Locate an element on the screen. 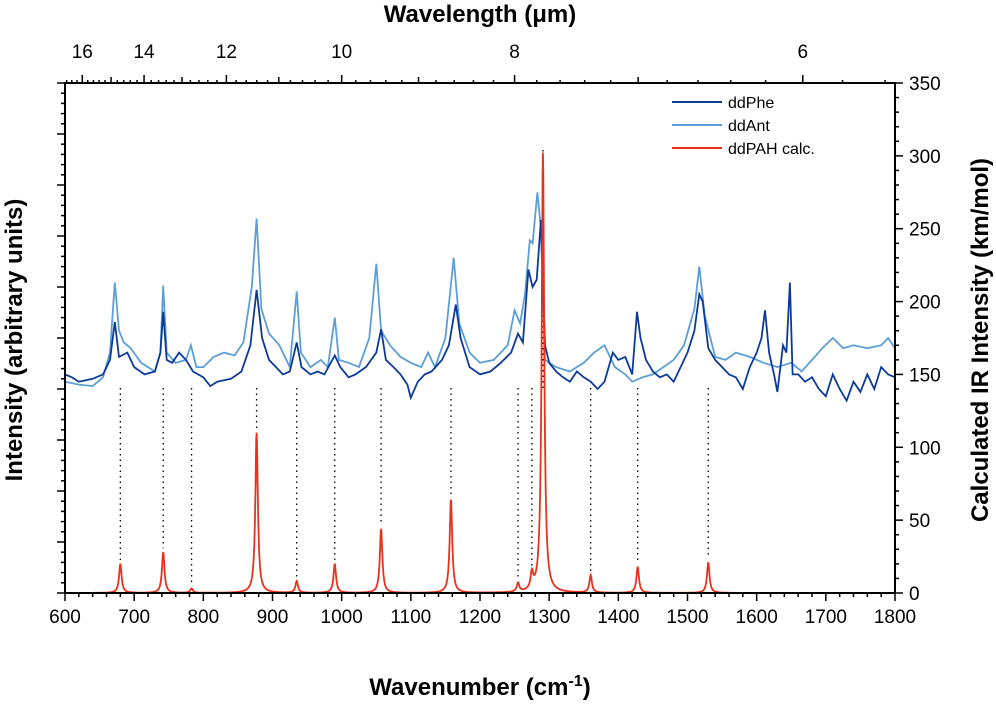  y-right-tick-label: 50 is located at coordinates (919, 521).